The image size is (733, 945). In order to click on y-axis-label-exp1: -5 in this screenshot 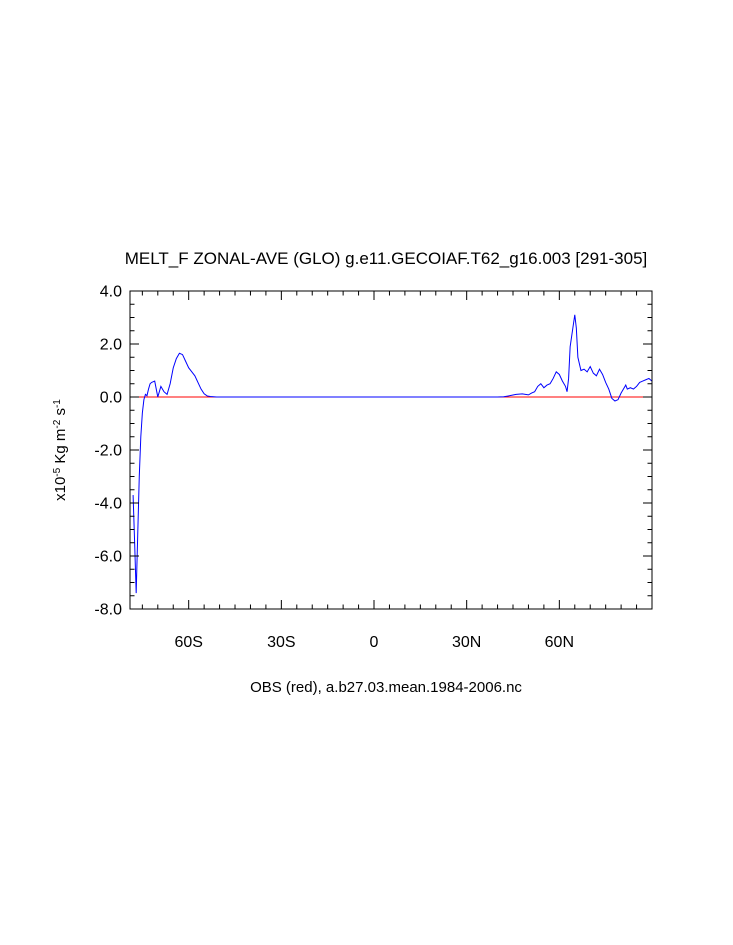, I will do `click(57, 471)`.